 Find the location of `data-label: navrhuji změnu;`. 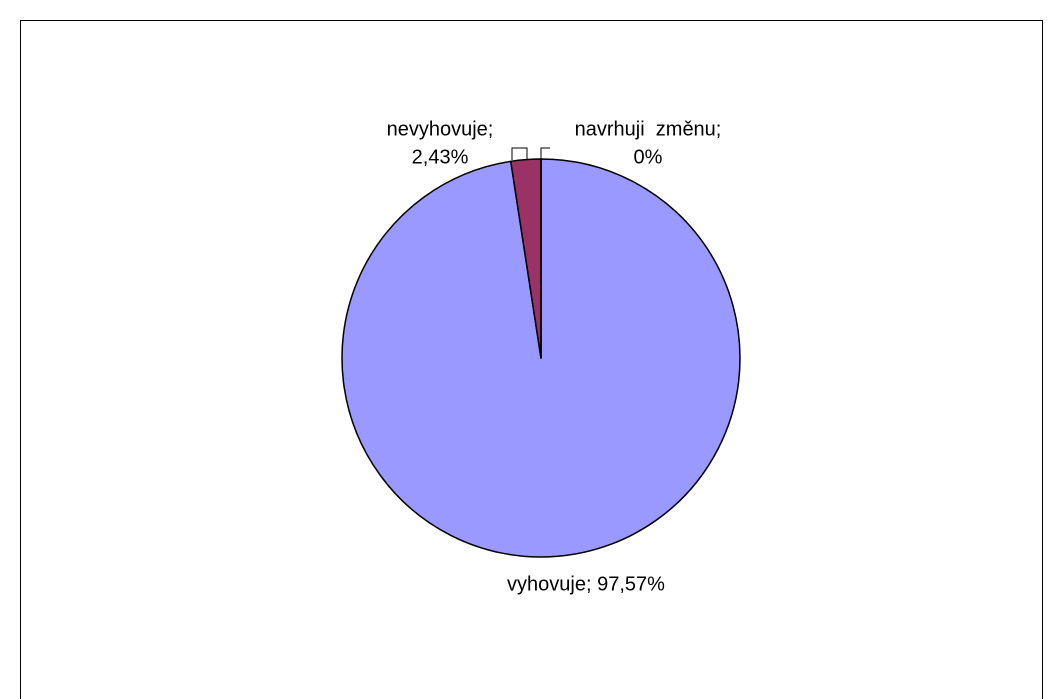

data-label: navrhuji změnu; is located at coordinates (648, 129).